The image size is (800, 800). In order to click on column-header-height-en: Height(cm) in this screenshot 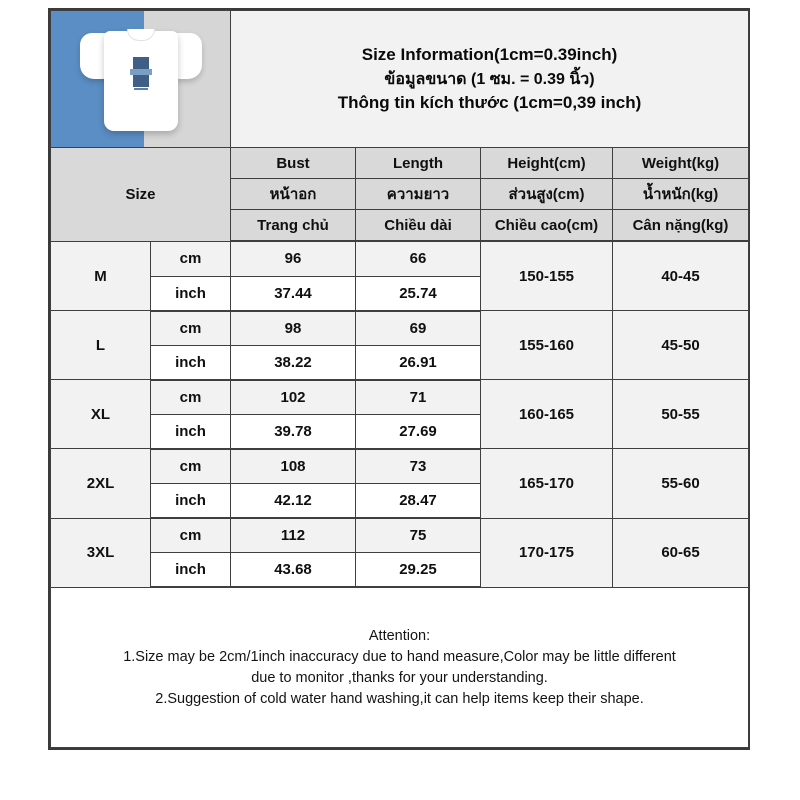, I will do `click(546, 163)`.